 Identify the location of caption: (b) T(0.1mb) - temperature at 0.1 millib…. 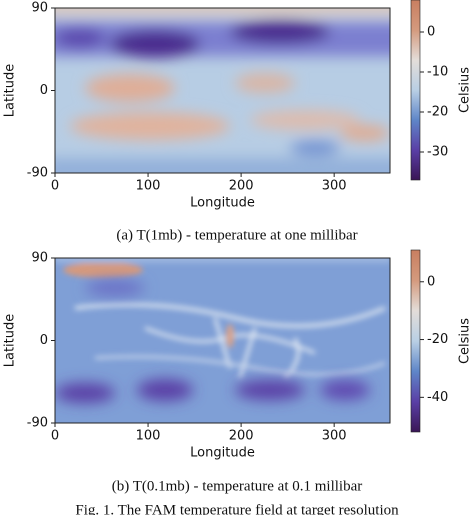
(237, 486).